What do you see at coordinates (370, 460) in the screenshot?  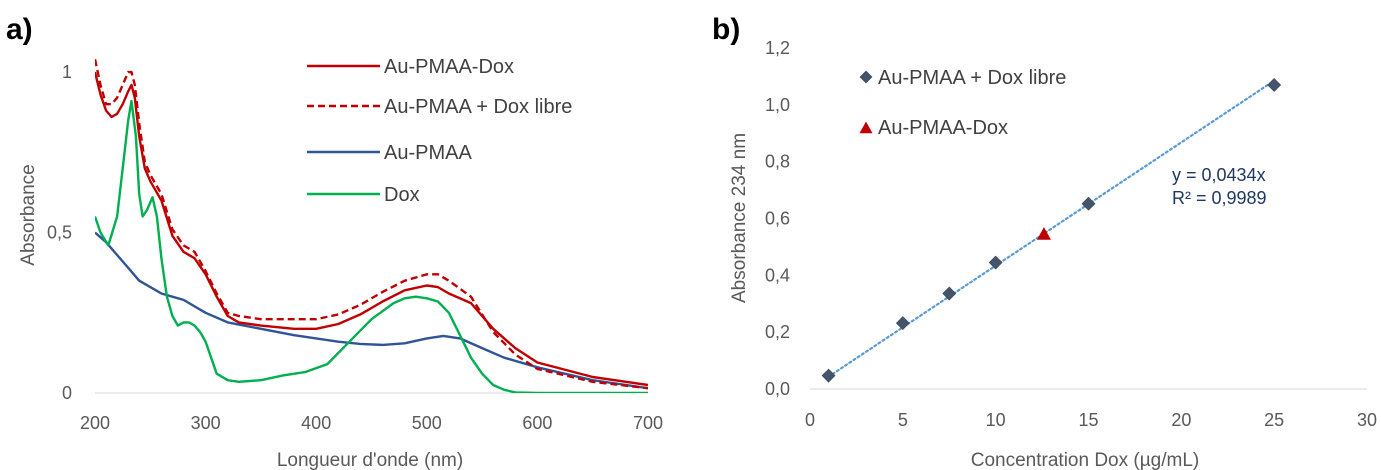 I see `chart-a-x-axis-title: Longueur d'onde (nm)` at bounding box center [370, 460].